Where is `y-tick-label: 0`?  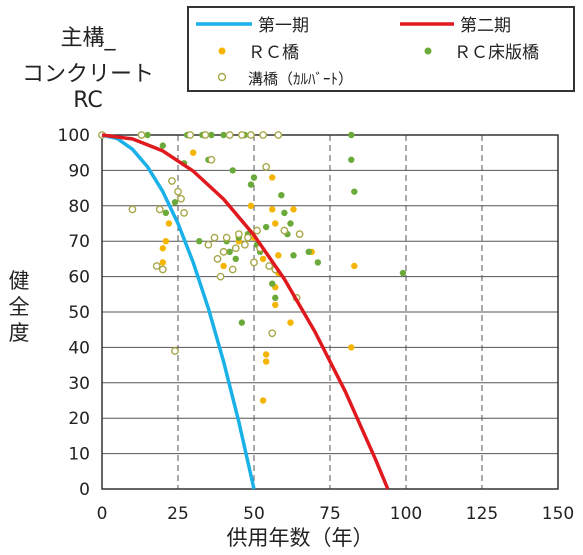
y-tick-label: 0 is located at coordinates (84, 490).